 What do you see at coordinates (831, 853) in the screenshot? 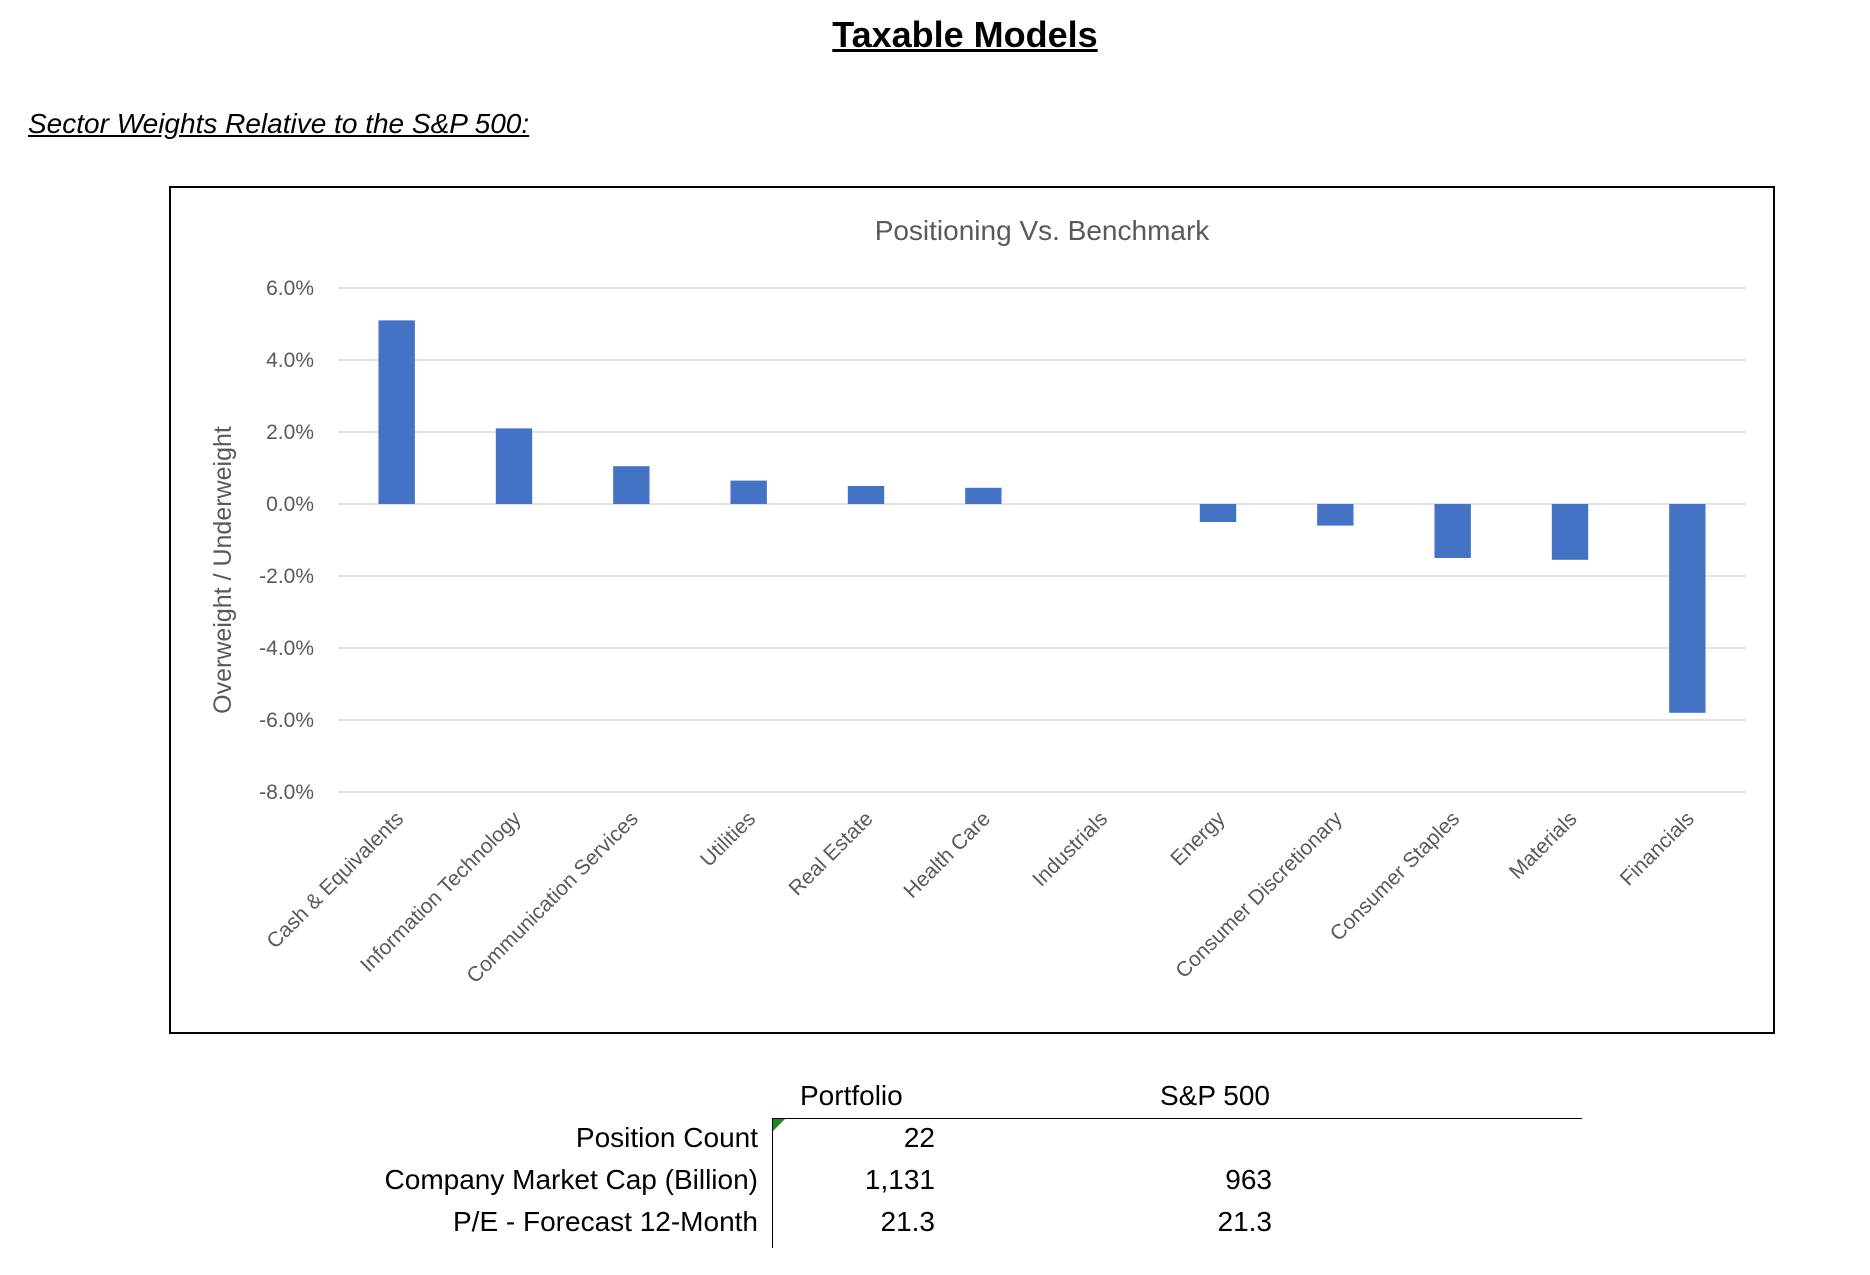
I see `x-tick-label: Real Estate` at bounding box center [831, 853].